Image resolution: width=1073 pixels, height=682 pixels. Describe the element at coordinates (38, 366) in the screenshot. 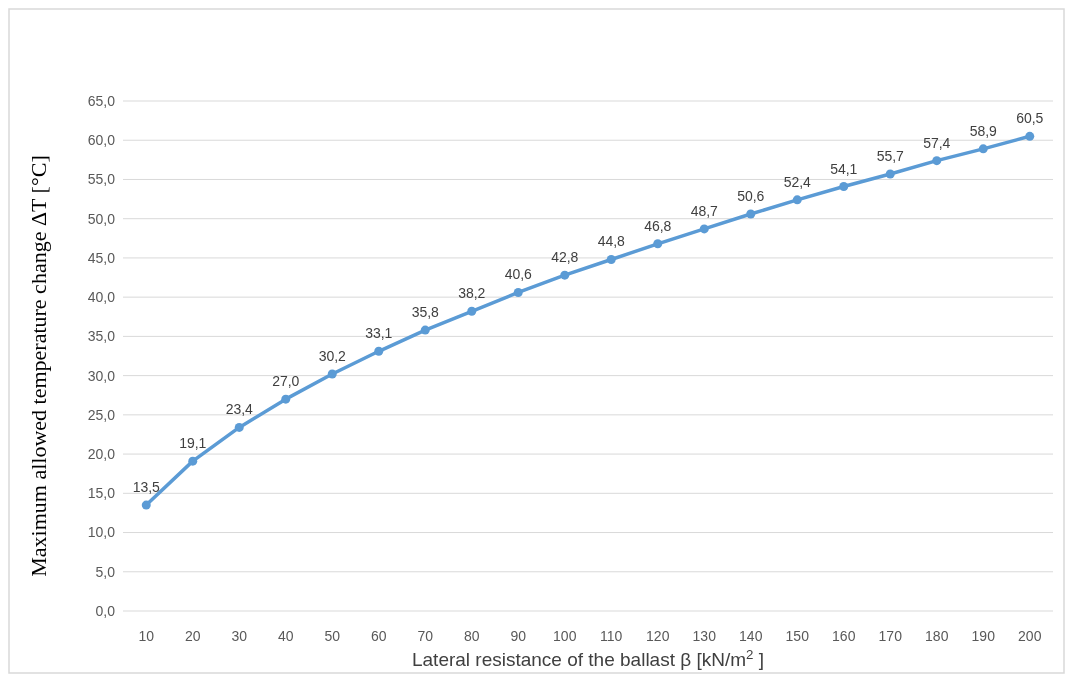

I see `y-axis-title: Maximum allowed temperature change ΔT [°C]` at that location.